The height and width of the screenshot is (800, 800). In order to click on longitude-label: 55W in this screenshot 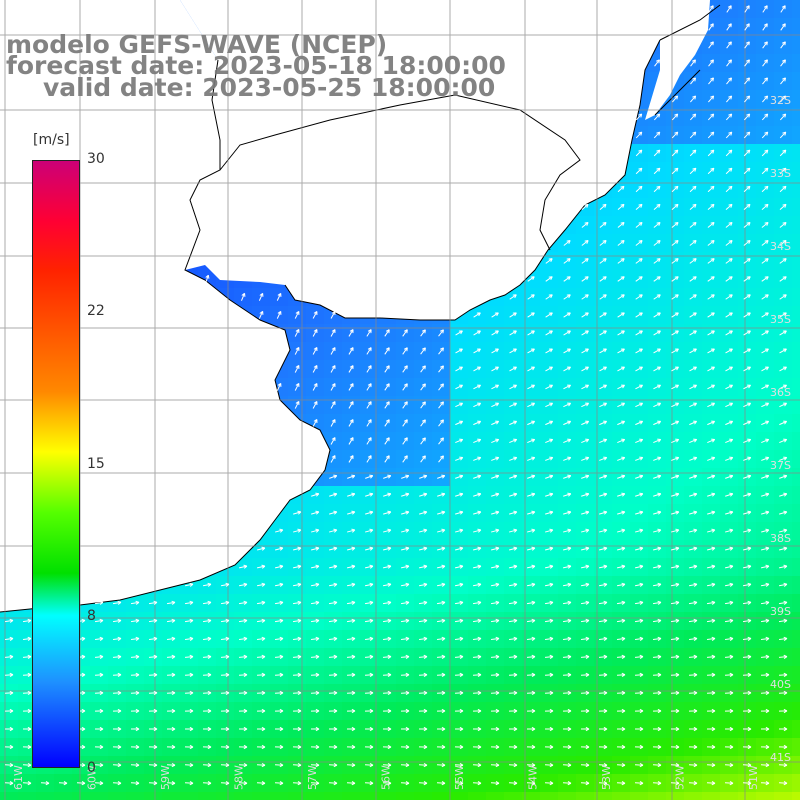, I will do `click(459, 777)`.